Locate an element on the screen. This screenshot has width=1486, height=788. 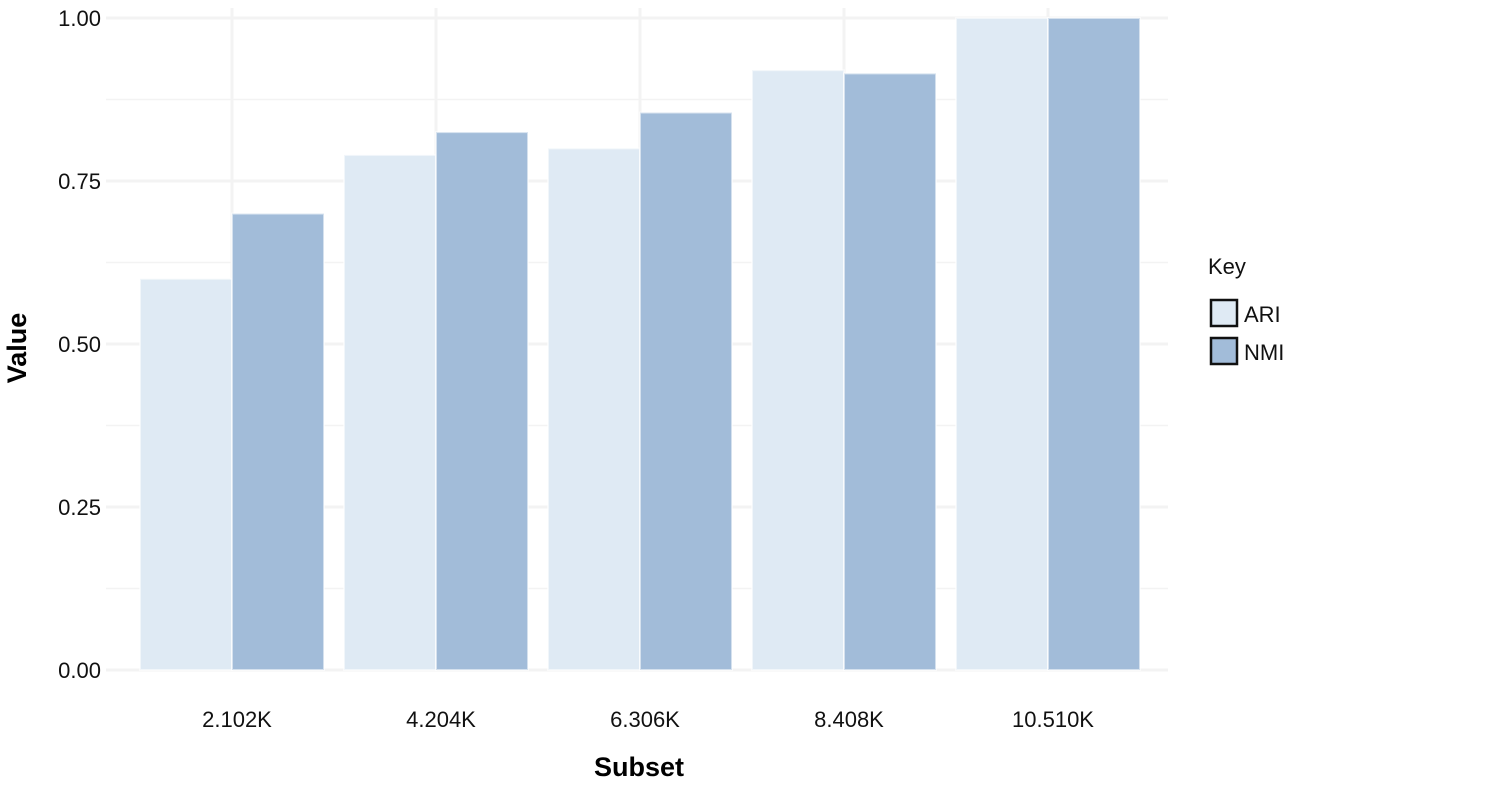
y-tick-label: 0.50 is located at coordinates (79, 344).